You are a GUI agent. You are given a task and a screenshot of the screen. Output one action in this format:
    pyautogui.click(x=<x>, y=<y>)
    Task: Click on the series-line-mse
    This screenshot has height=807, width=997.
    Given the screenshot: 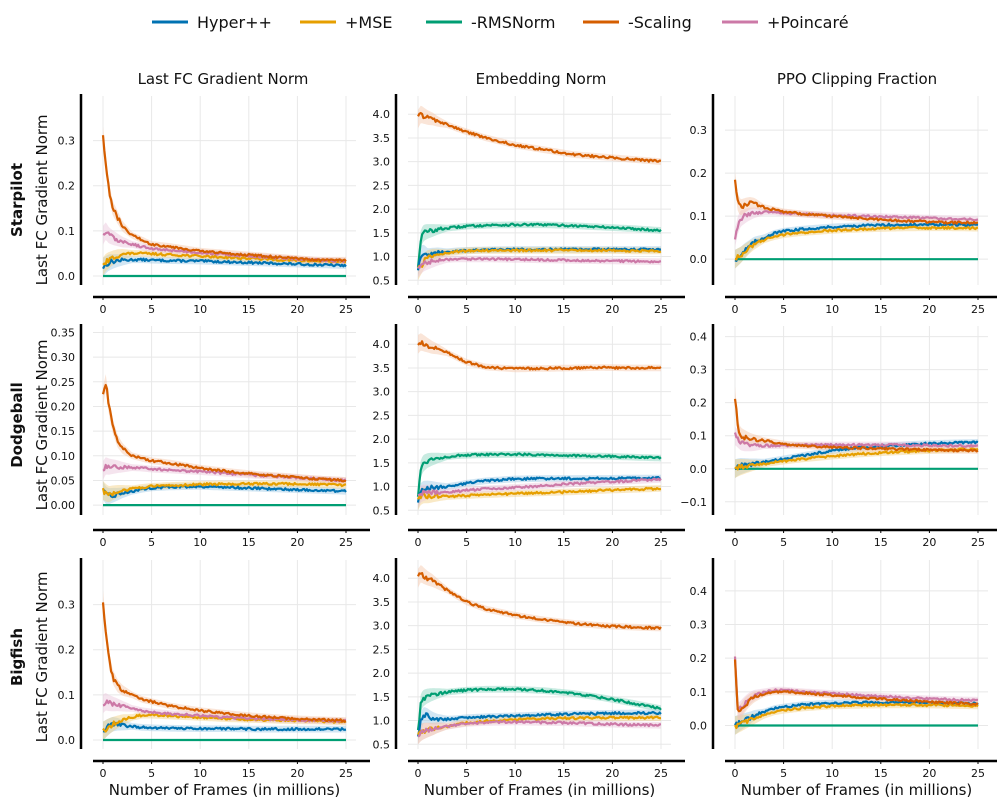 What is the action you would take?
    pyautogui.click(x=539, y=493)
    